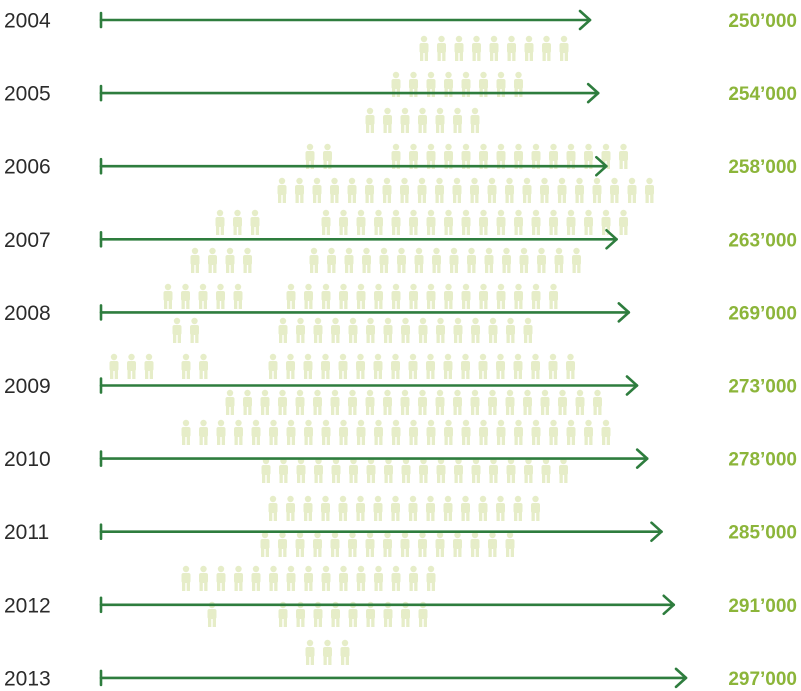  What do you see at coordinates (400, 678) in the screenshot?
I see `row-2013: 2013 297’000` at bounding box center [400, 678].